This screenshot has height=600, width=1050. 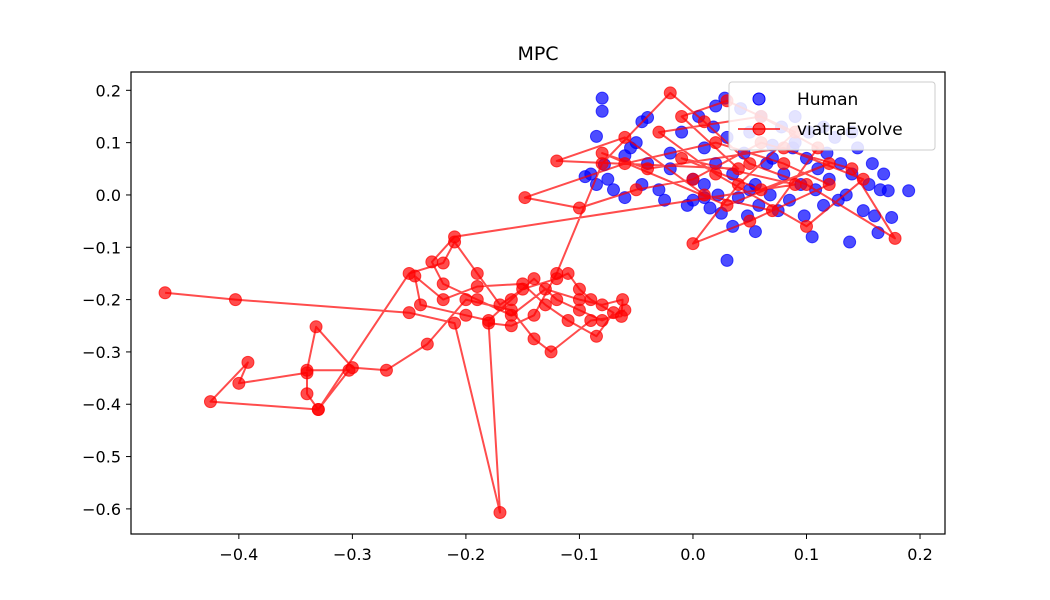 I want to click on x-tick-label: 0.2, so click(x=919, y=554).